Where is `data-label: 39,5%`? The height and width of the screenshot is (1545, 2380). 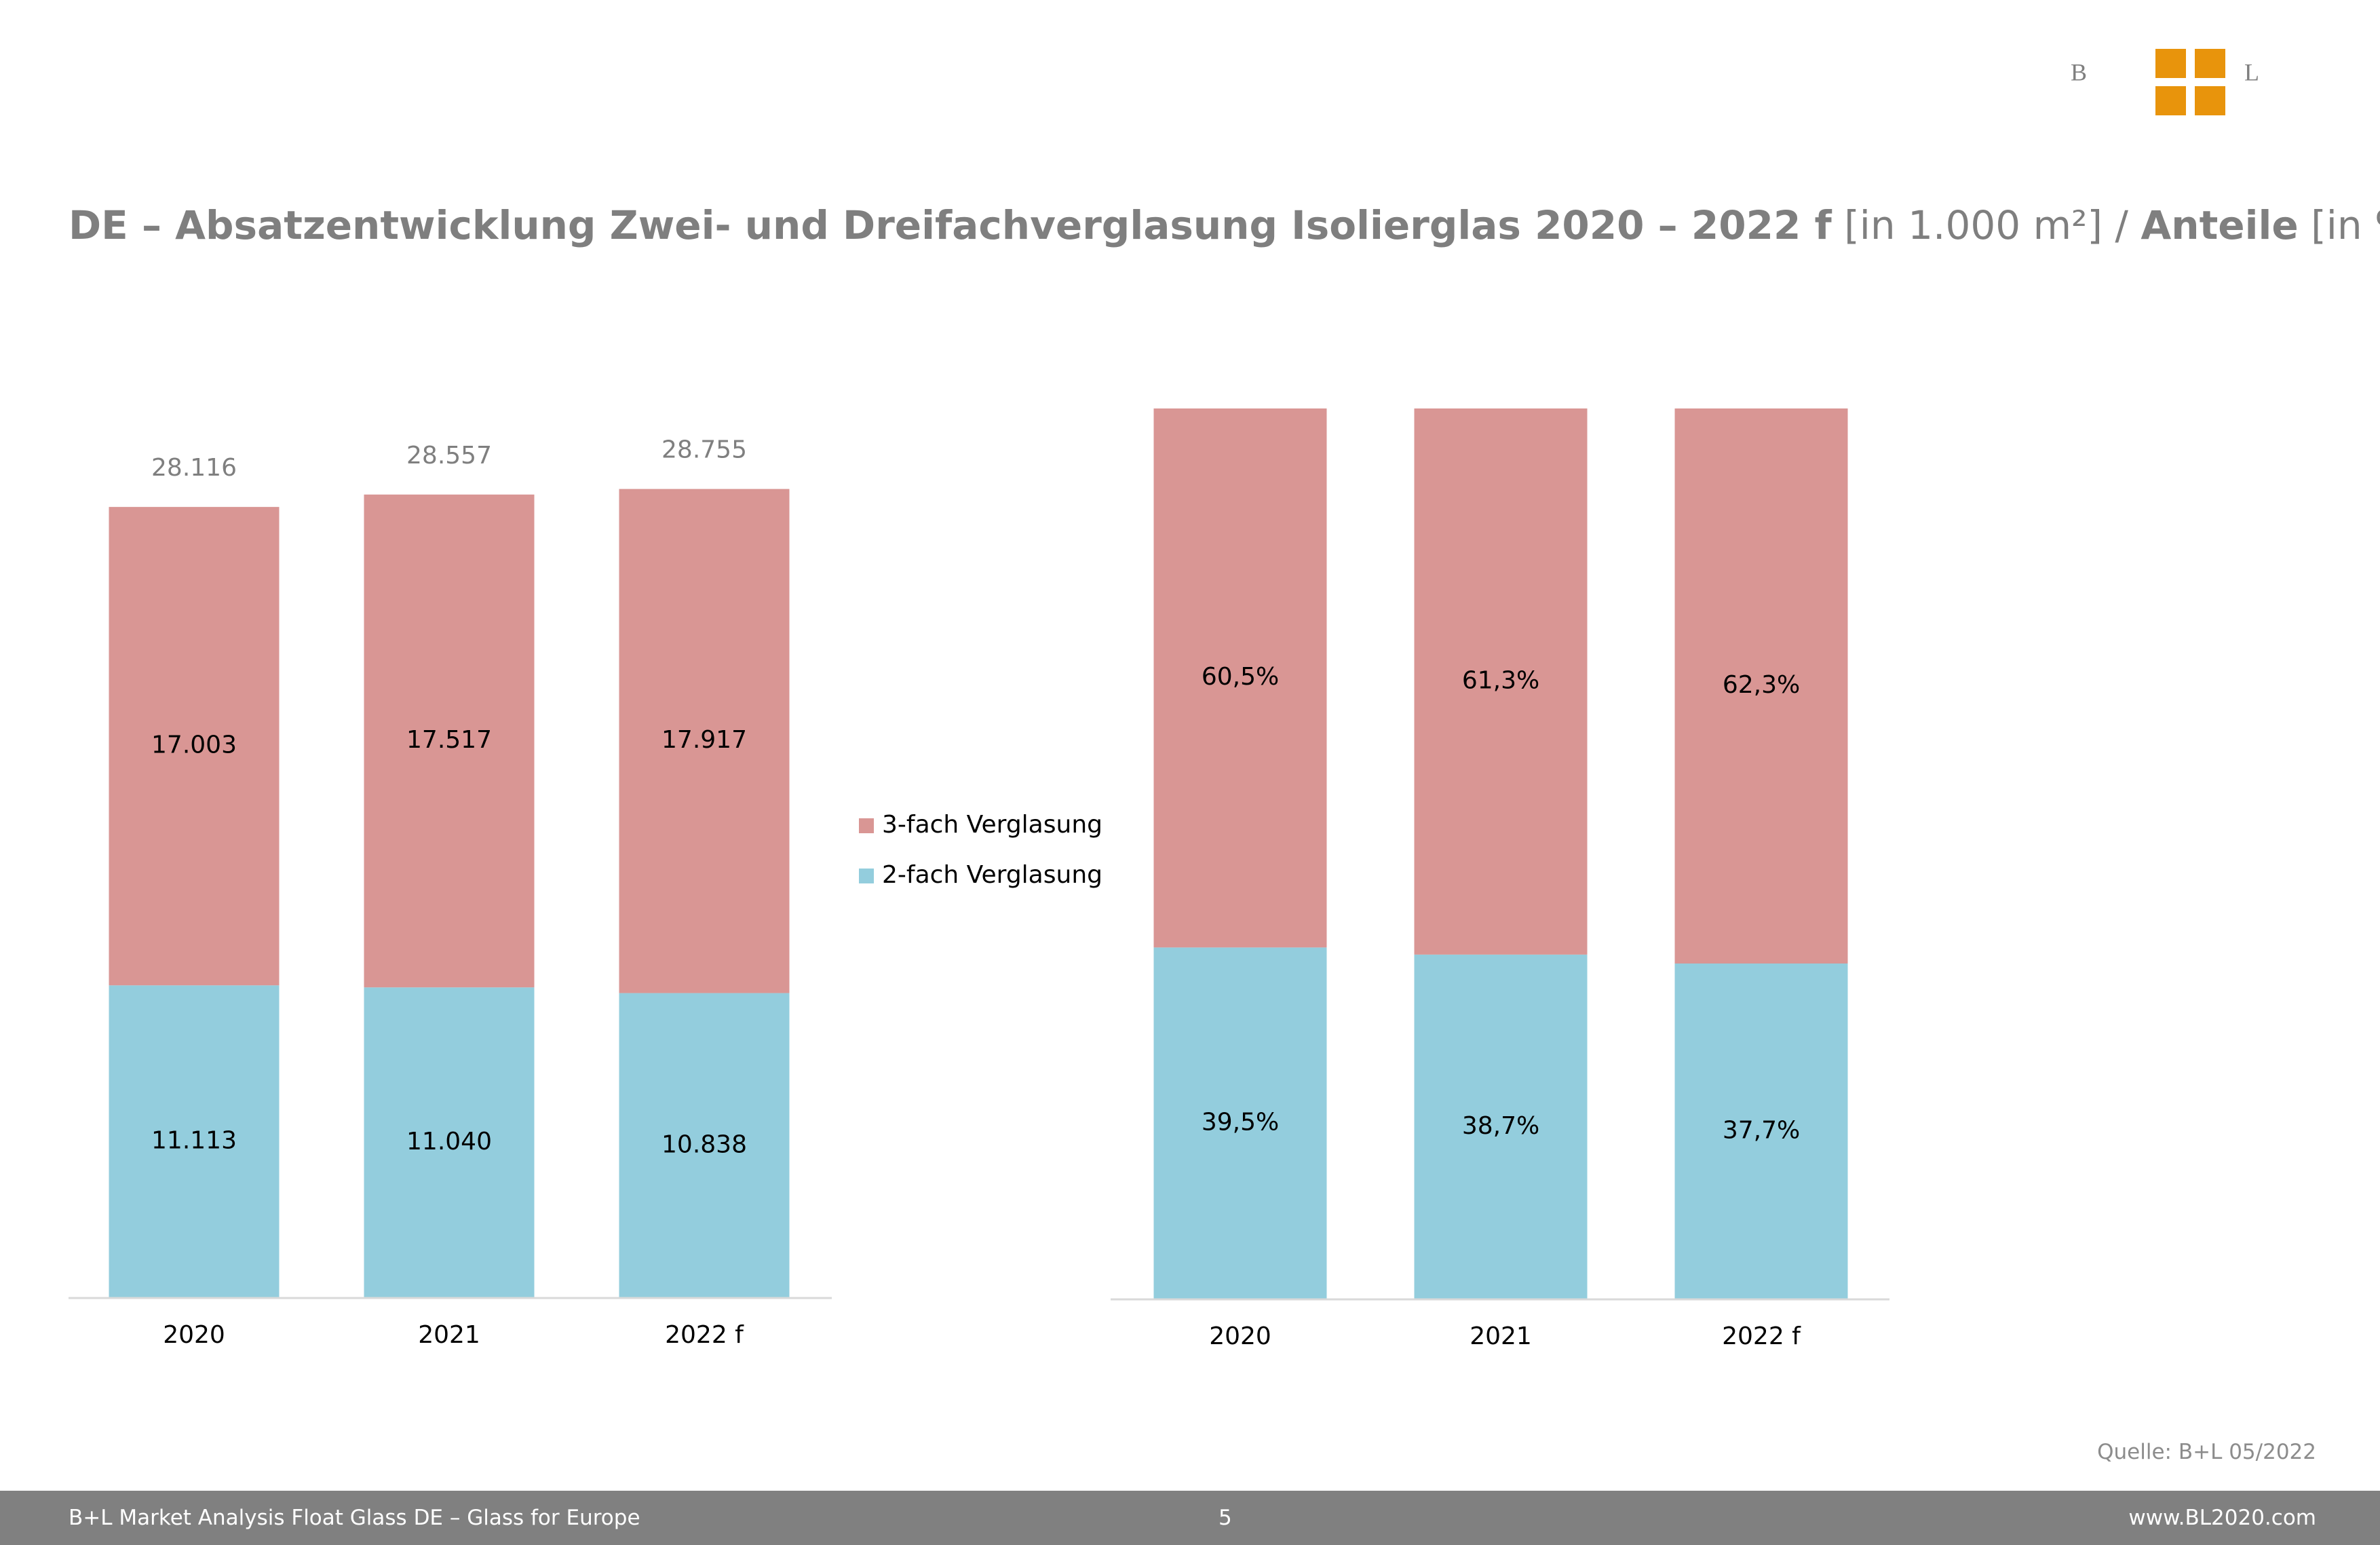
data-label: 39,5% is located at coordinates (1241, 1123).